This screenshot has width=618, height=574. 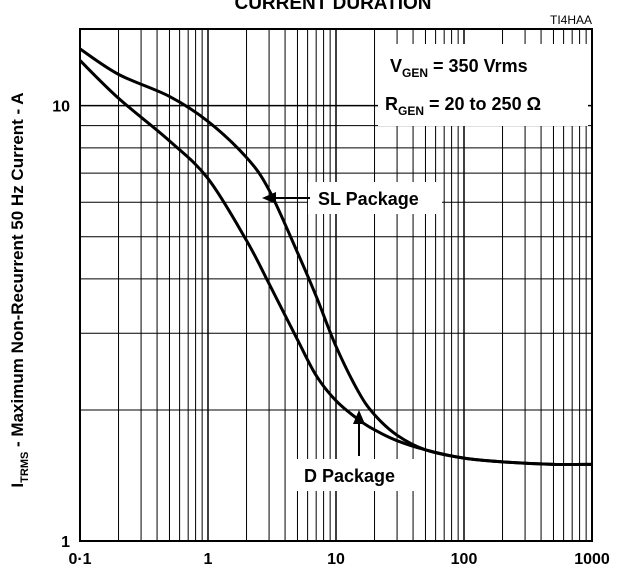 I want to click on condition-rgen-rest: = 20 to 250 Ω, so click(x=482, y=104).